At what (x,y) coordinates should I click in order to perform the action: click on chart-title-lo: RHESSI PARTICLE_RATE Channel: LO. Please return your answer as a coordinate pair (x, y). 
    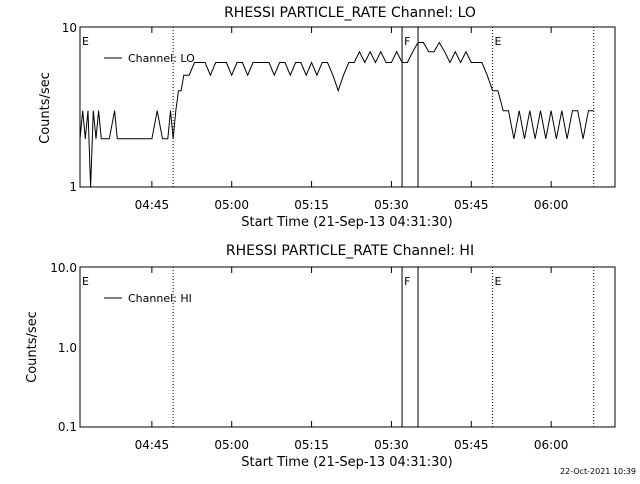
    Looking at the image, I should click on (350, 13).